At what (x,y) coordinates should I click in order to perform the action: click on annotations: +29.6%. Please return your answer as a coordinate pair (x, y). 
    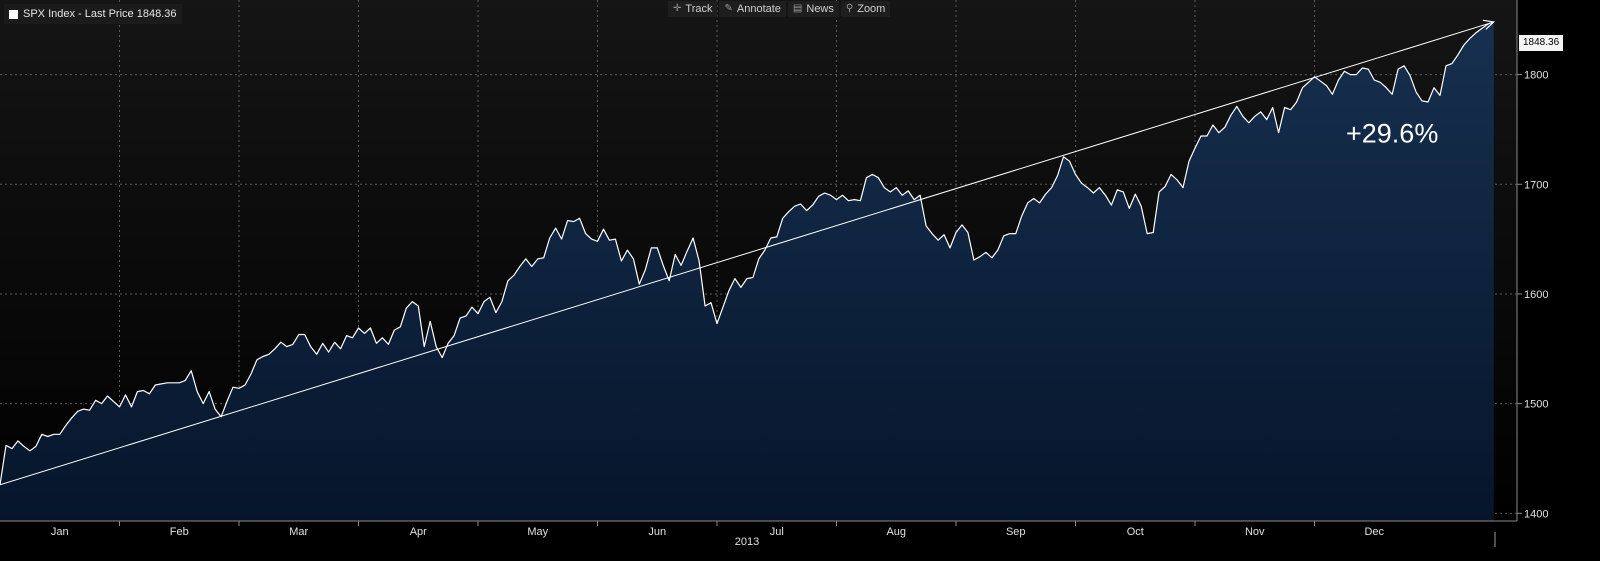
    Looking at the image, I should click on (1392, 134).